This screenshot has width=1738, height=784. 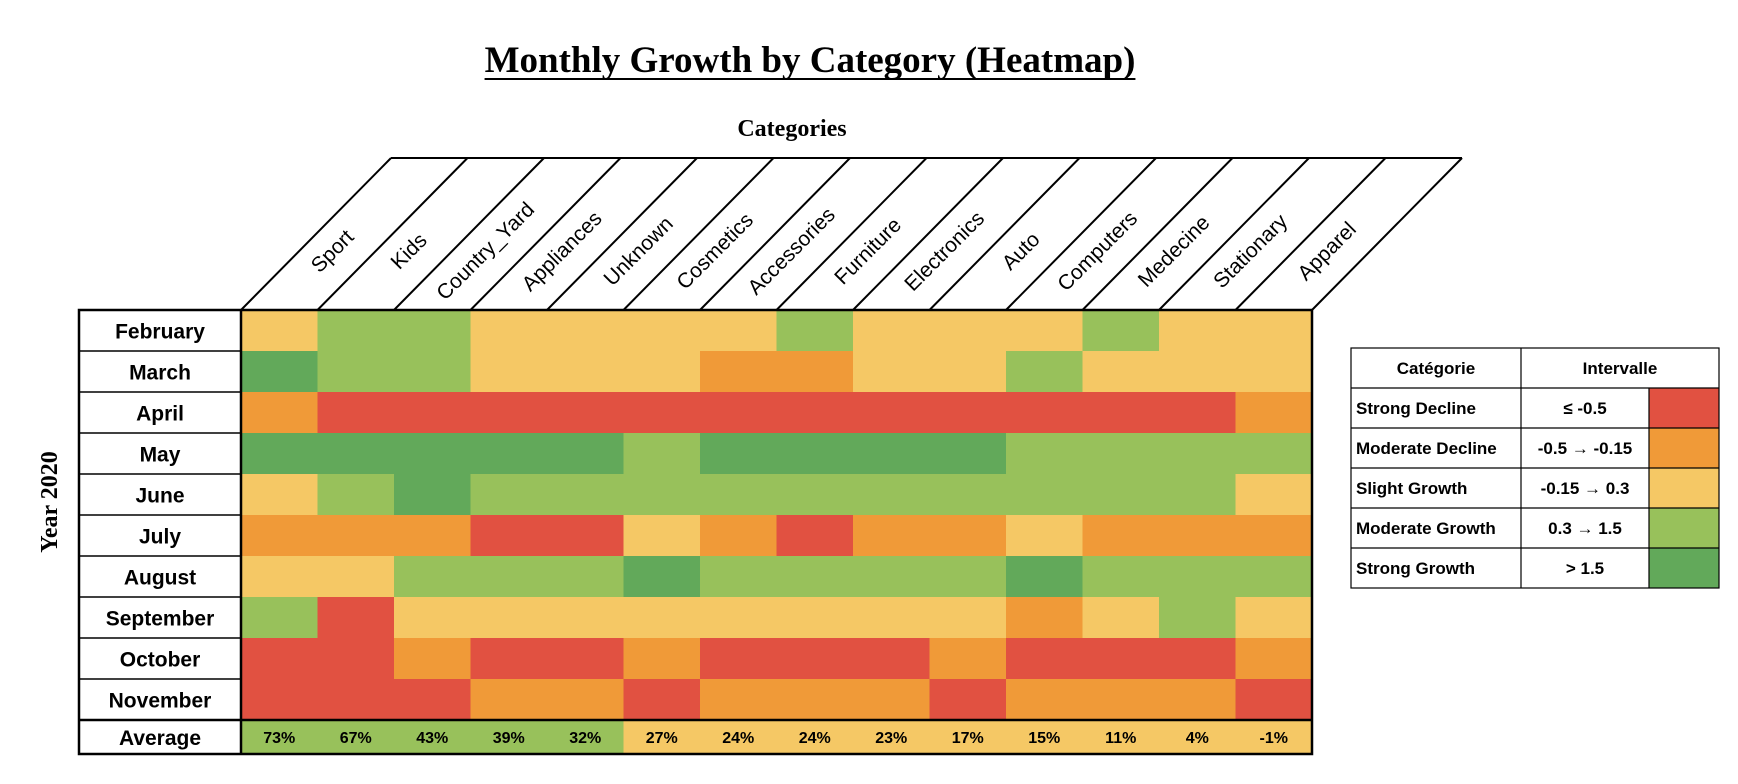 What do you see at coordinates (586, 577) in the screenshot?
I see `cell-august-unknown` at bounding box center [586, 577].